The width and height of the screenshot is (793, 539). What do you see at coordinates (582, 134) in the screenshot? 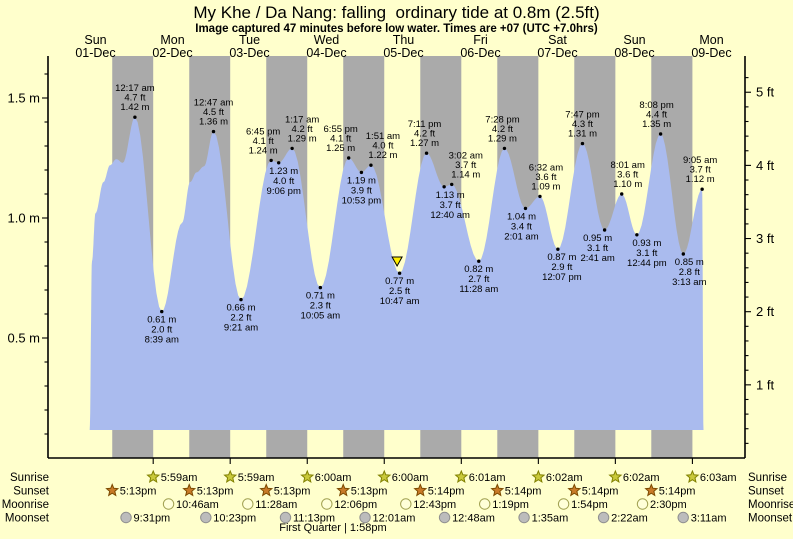
I see `high-tide-annotation: 1.31 m` at bounding box center [582, 134].